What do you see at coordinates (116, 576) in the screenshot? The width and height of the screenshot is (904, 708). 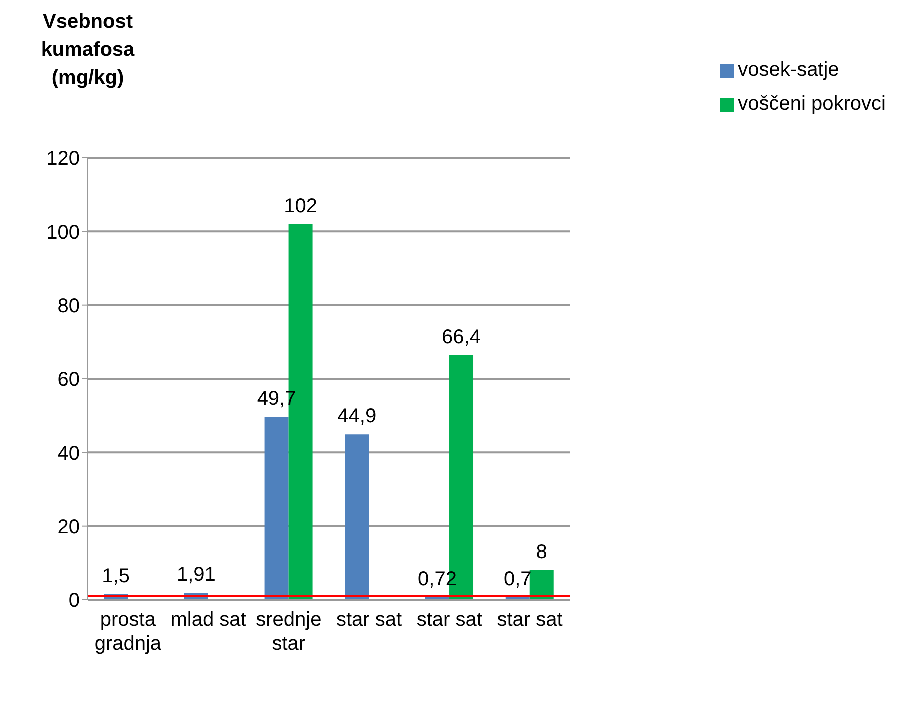 I see `data-label: 1,5` at bounding box center [116, 576].